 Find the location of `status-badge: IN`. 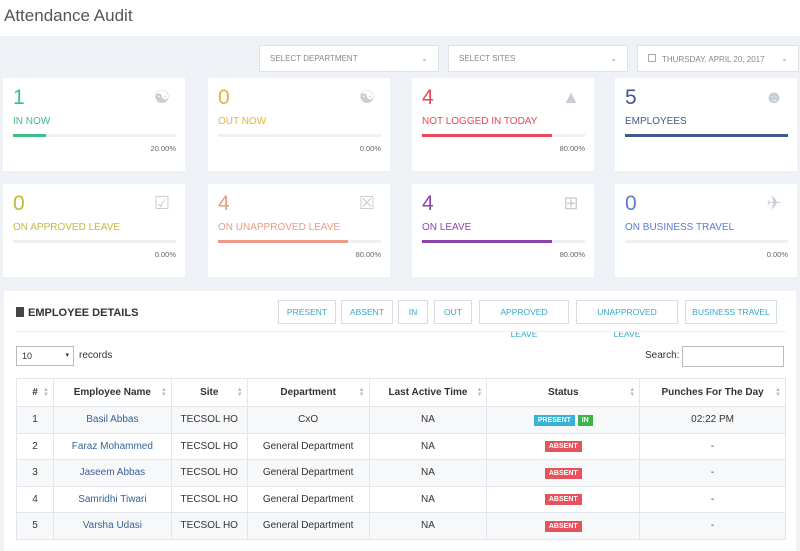

status-badge: IN is located at coordinates (585, 420).